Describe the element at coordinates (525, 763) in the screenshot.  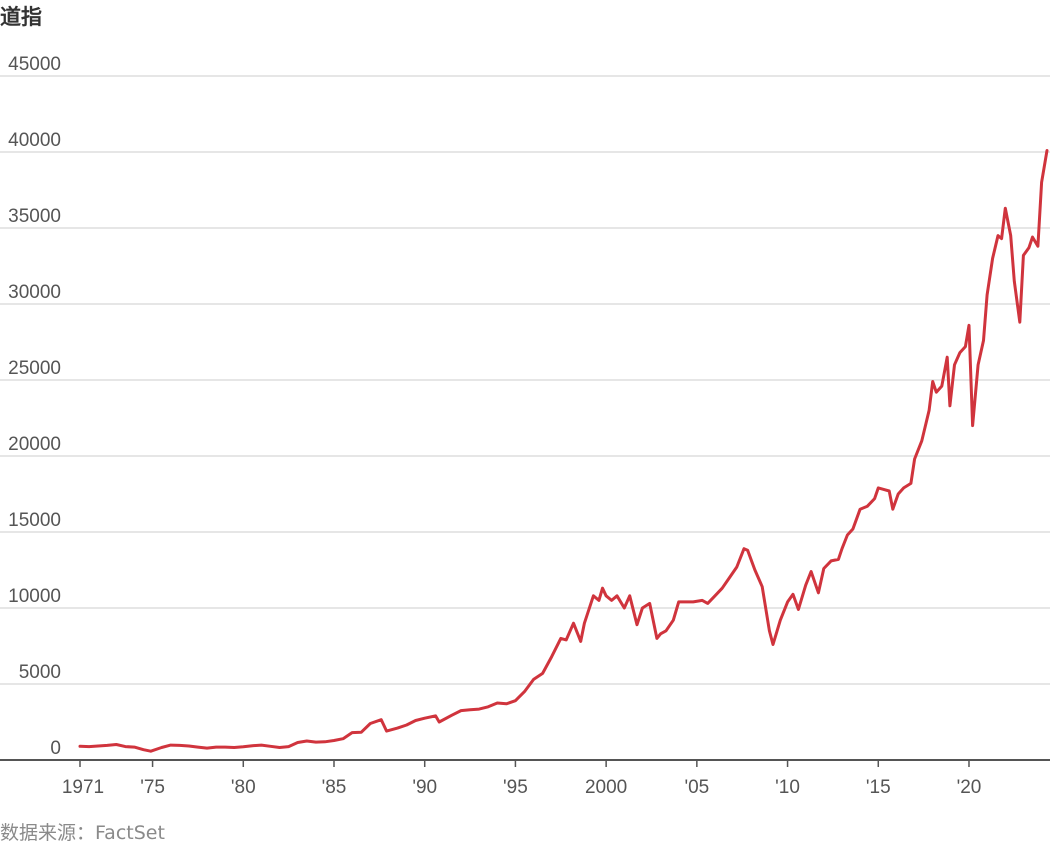
I see `x-axis` at that location.